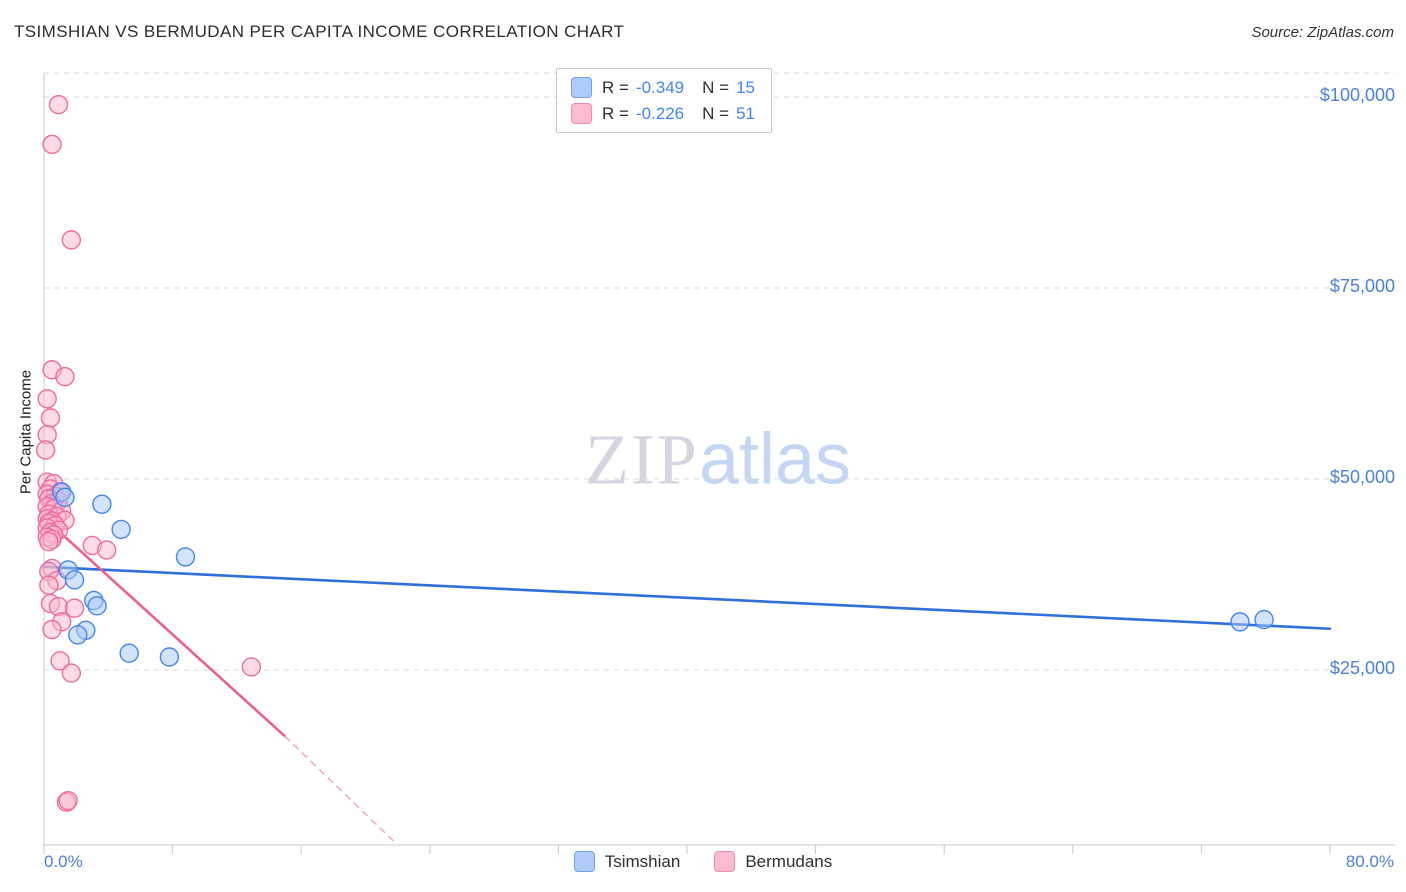 The width and height of the screenshot is (1406, 892). What do you see at coordinates (1322, 32) in the screenshot?
I see `source-attribution: Source: ZipAtlas.com` at bounding box center [1322, 32].